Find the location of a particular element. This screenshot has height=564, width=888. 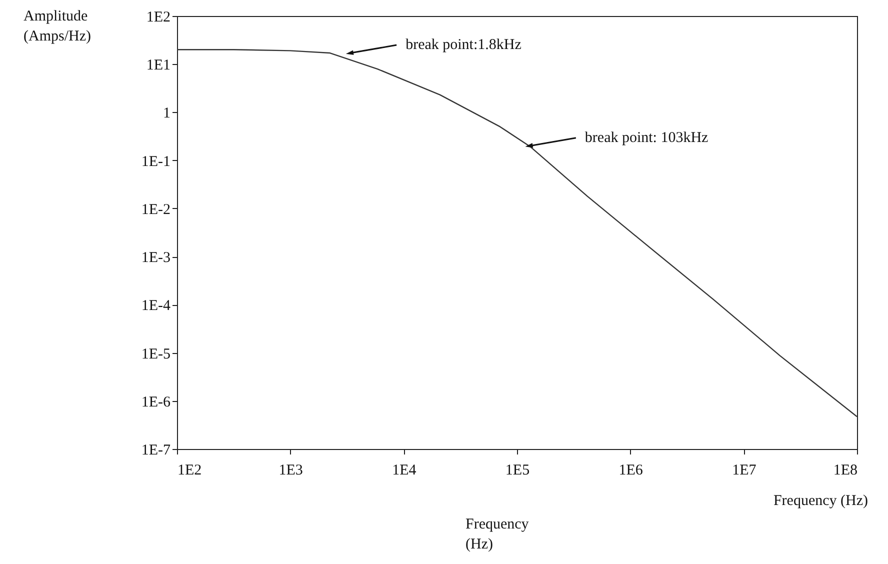

y-tick-label: 1E1 is located at coordinates (158, 66).